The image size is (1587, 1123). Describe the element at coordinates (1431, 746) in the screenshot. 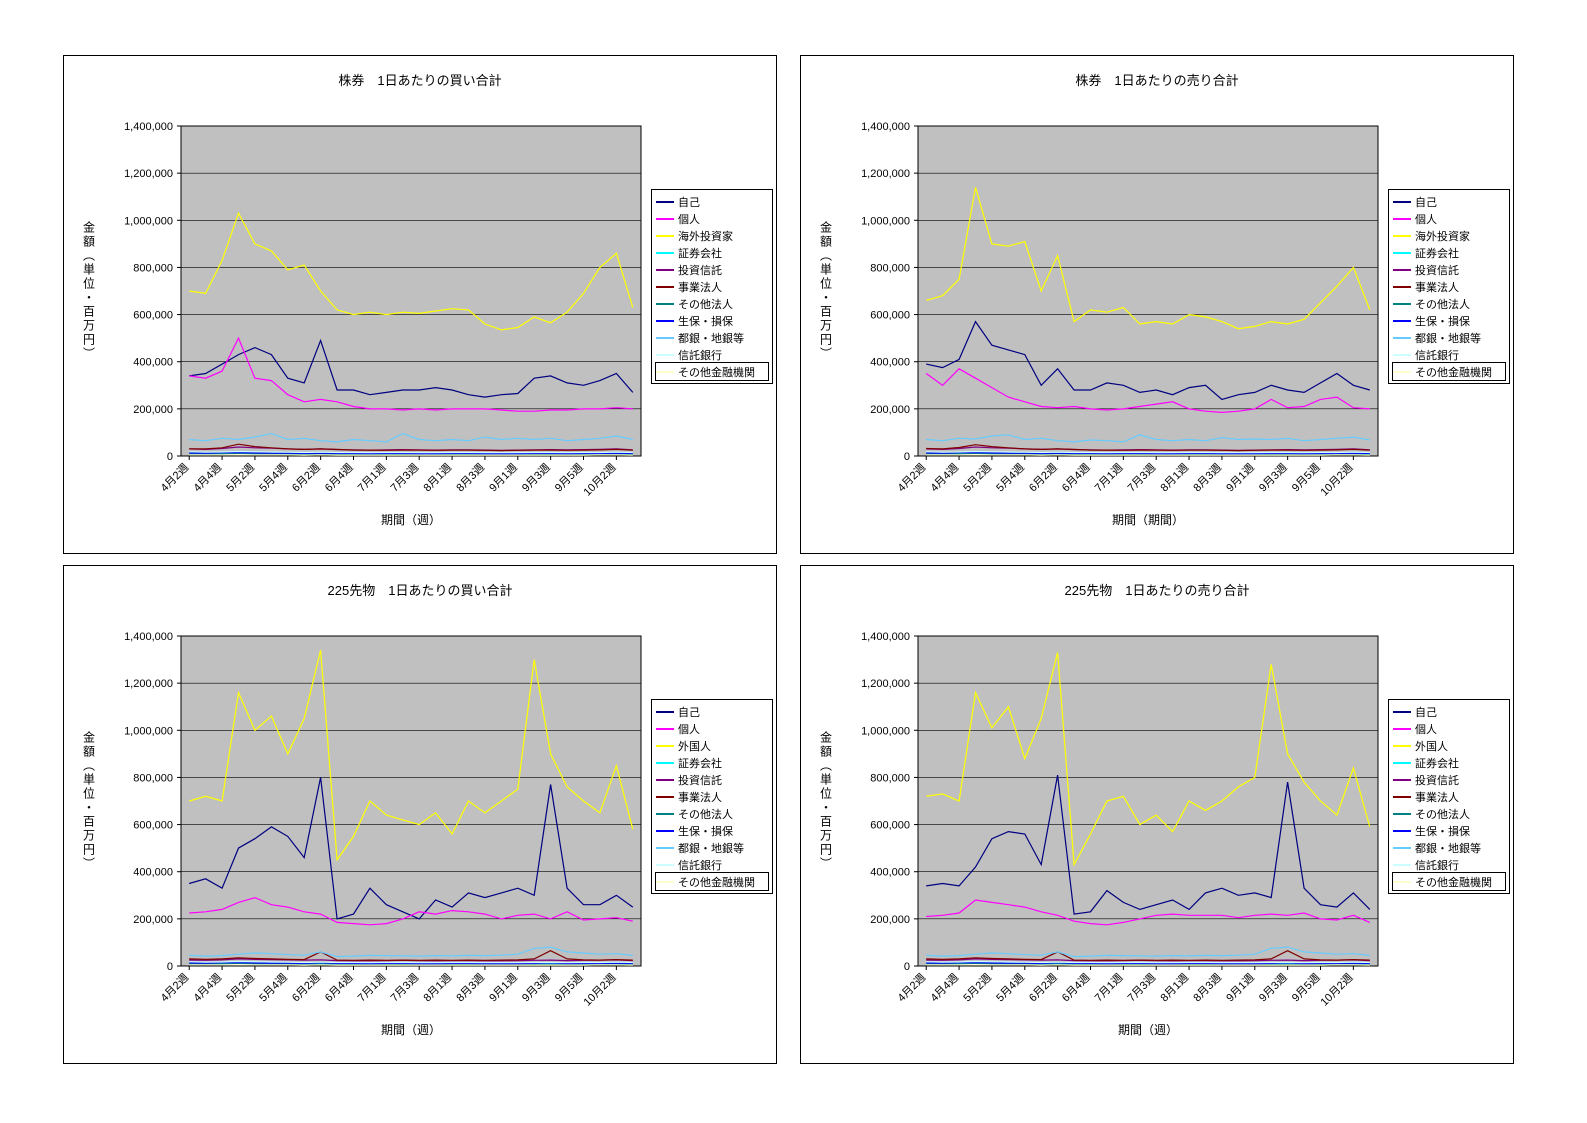

I see `legend-label: 外国人` at that location.